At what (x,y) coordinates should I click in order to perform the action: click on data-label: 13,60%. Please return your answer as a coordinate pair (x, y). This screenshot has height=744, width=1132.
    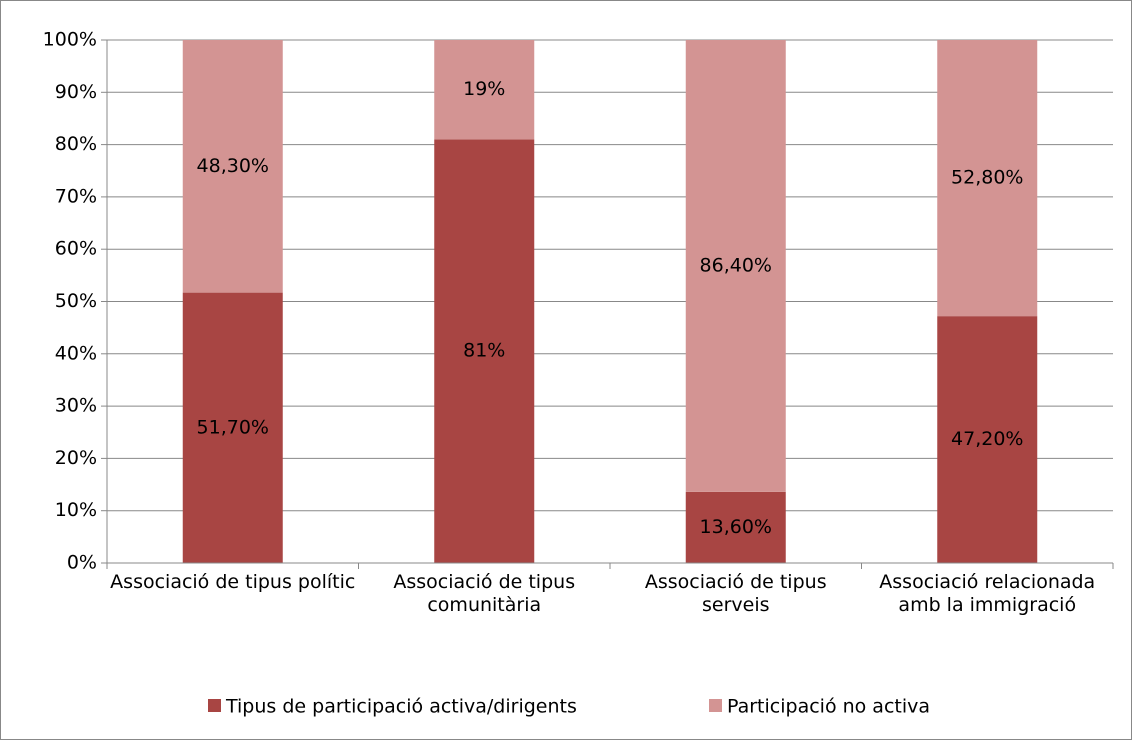
    Looking at the image, I should click on (736, 527).